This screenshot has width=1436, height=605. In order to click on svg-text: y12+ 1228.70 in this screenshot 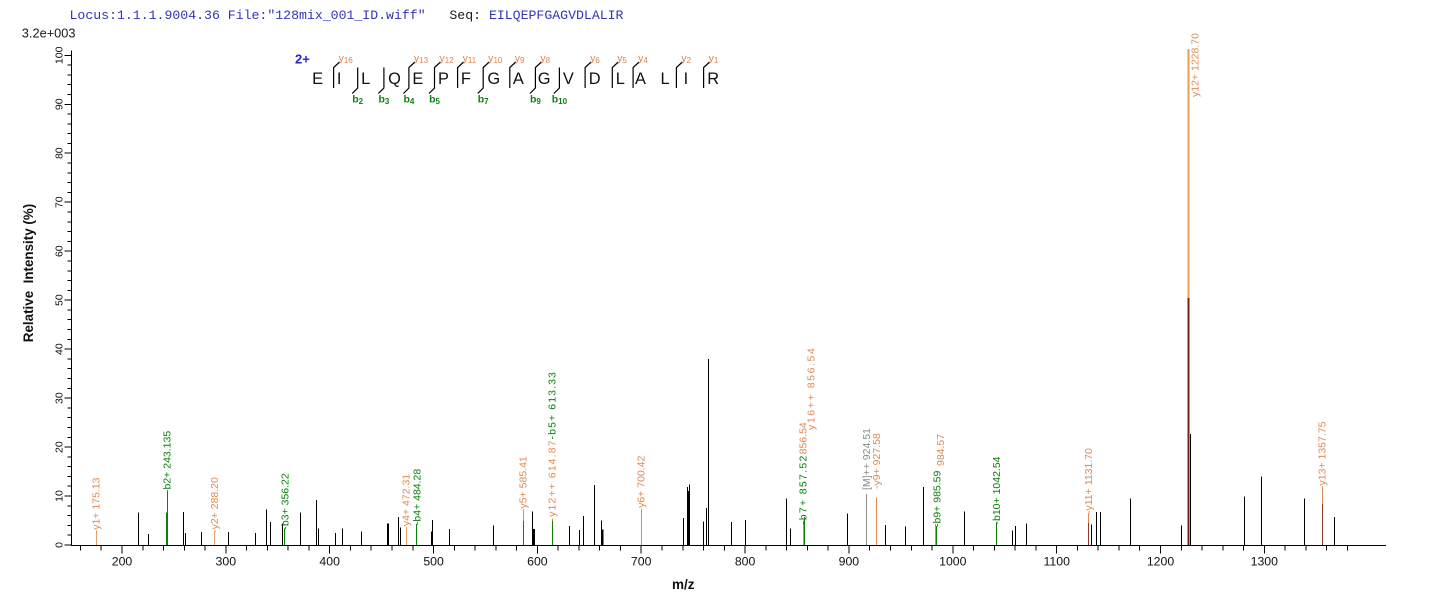, I will do `click(1196, 65)`.